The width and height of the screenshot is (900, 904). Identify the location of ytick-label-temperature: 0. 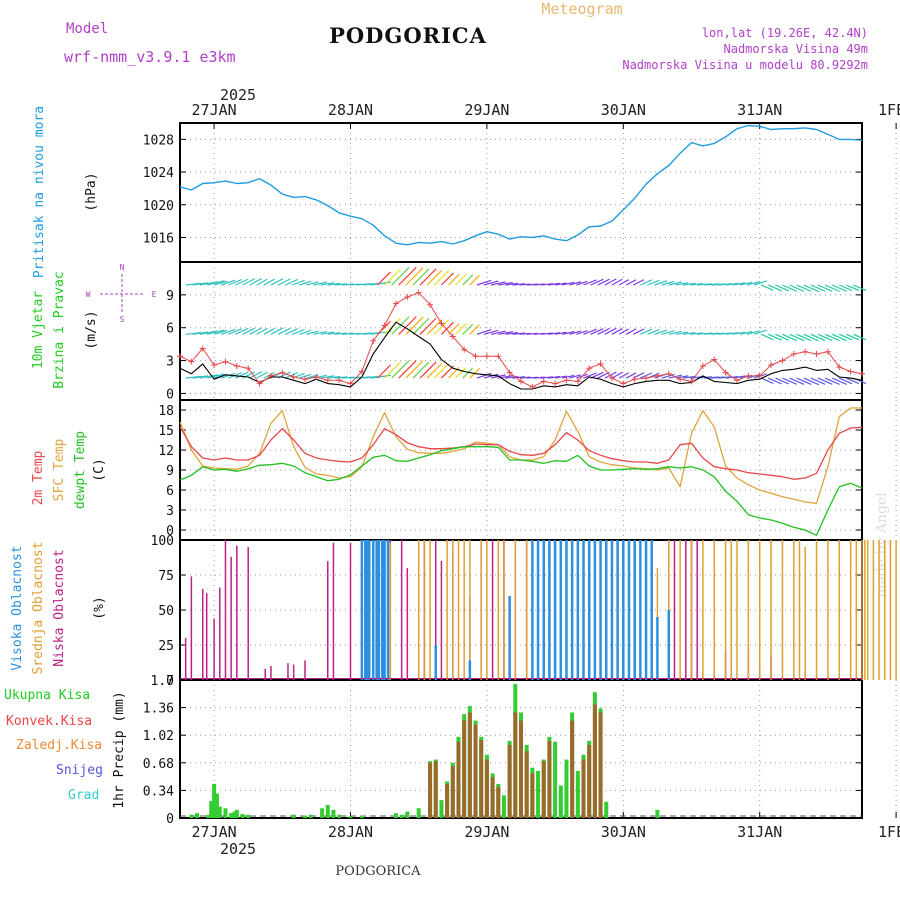
(170, 531).